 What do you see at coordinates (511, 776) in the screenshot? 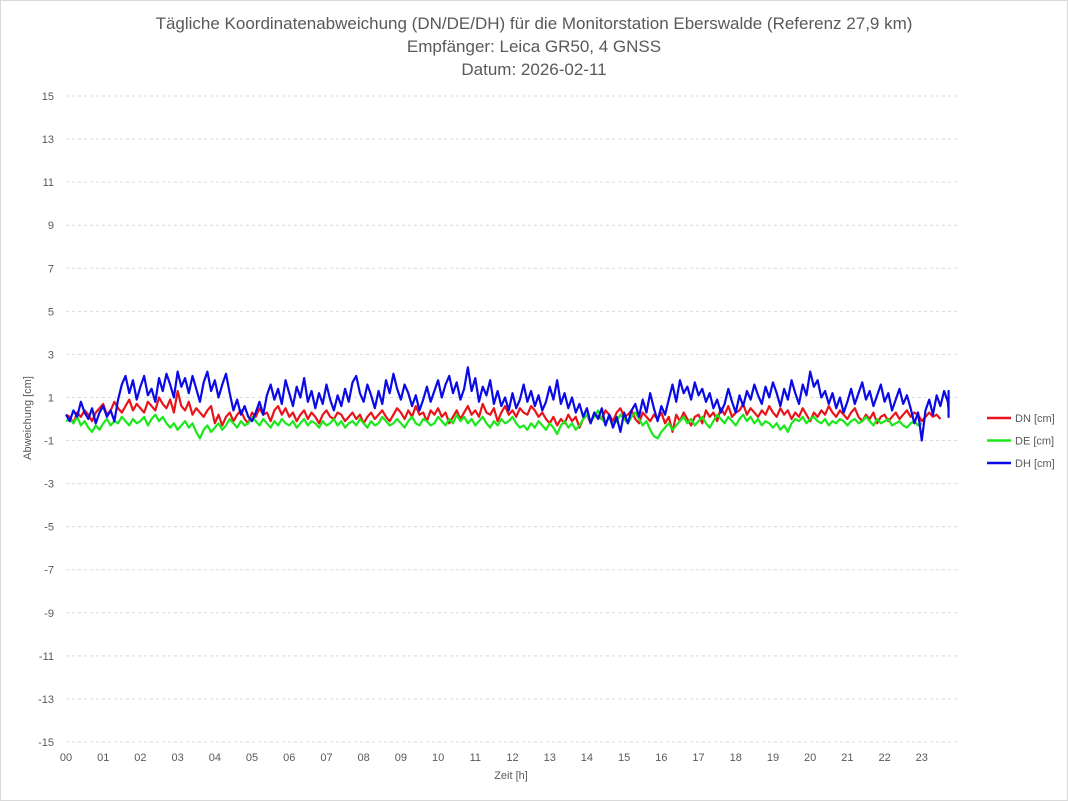
I see `x-axis-title: Zeit [h]` at bounding box center [511, 776].